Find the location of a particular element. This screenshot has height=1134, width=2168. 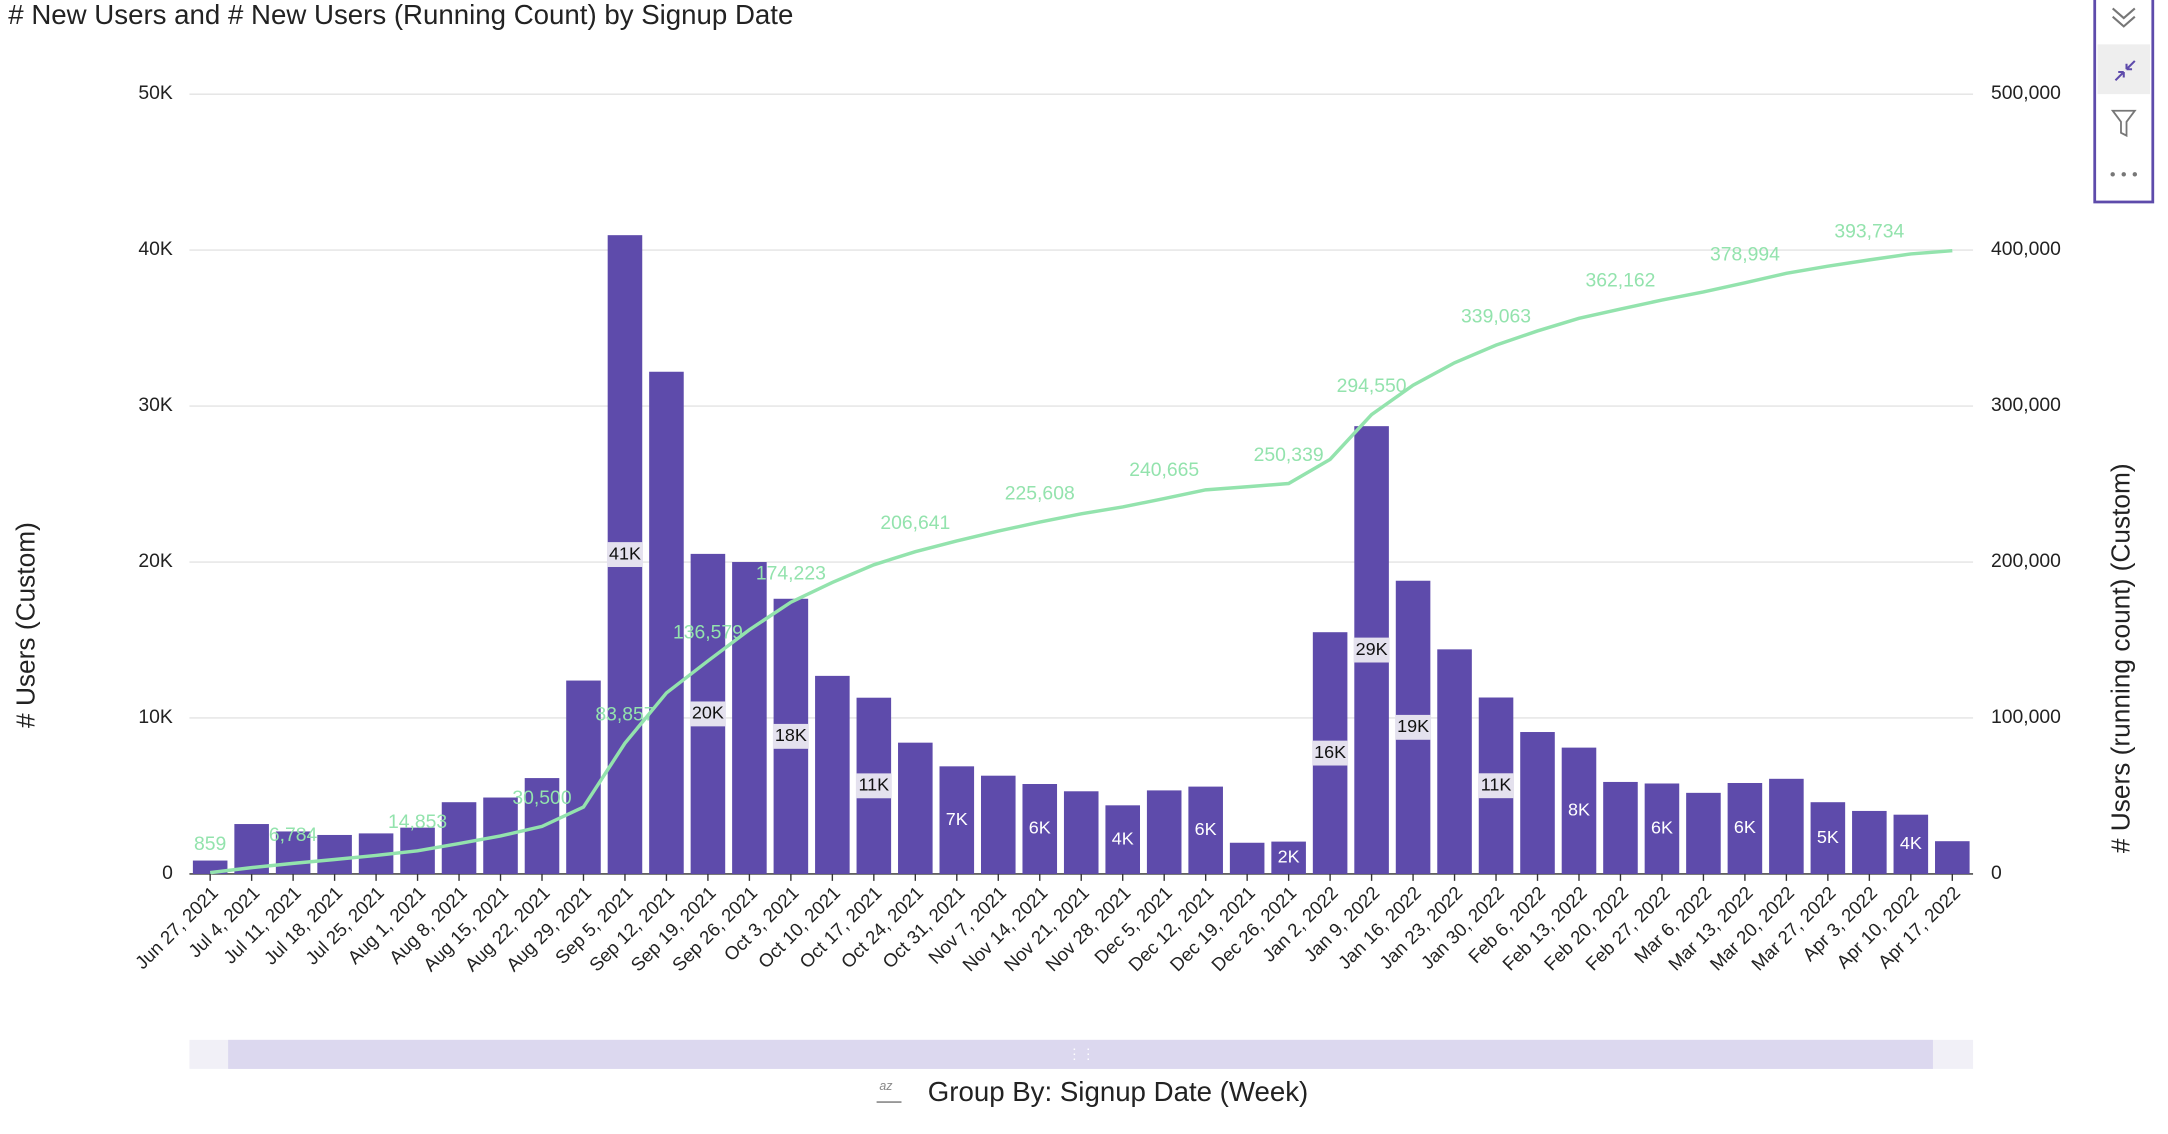

group-by-label: Group By: Signup Date (Week) is located at coordinates (1118, 1091).